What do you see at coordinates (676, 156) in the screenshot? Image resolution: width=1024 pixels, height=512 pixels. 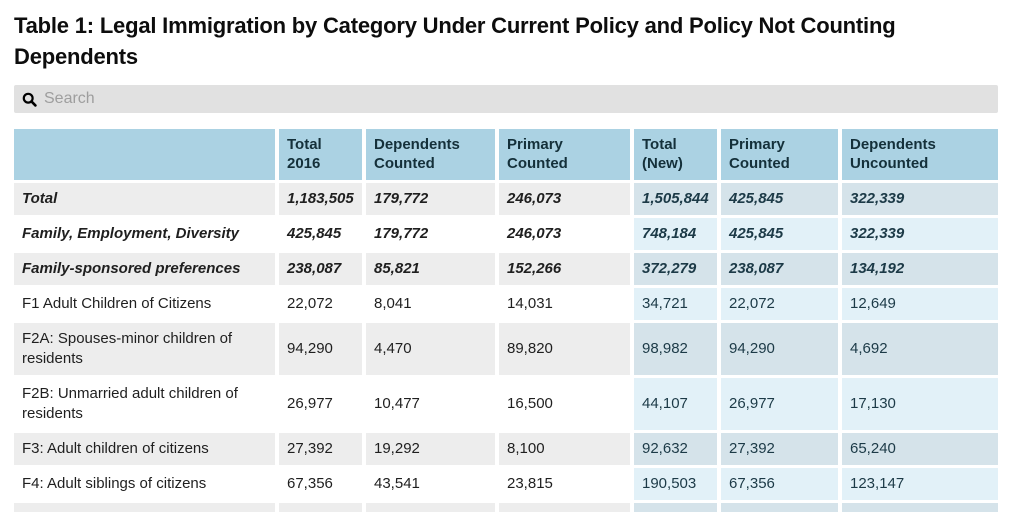 I see `header-cell-total-new: Total (New)` at bounding box center [676, 156].